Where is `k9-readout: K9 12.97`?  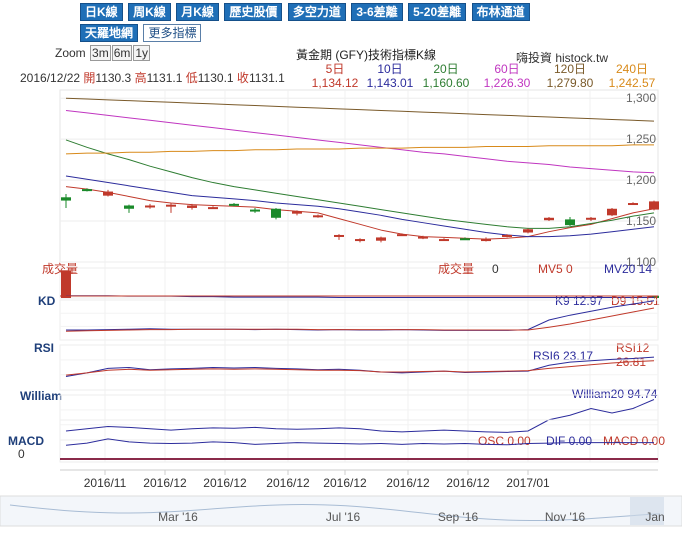 k9-readout: K9 12.97 is located at coordinates (579, 301).